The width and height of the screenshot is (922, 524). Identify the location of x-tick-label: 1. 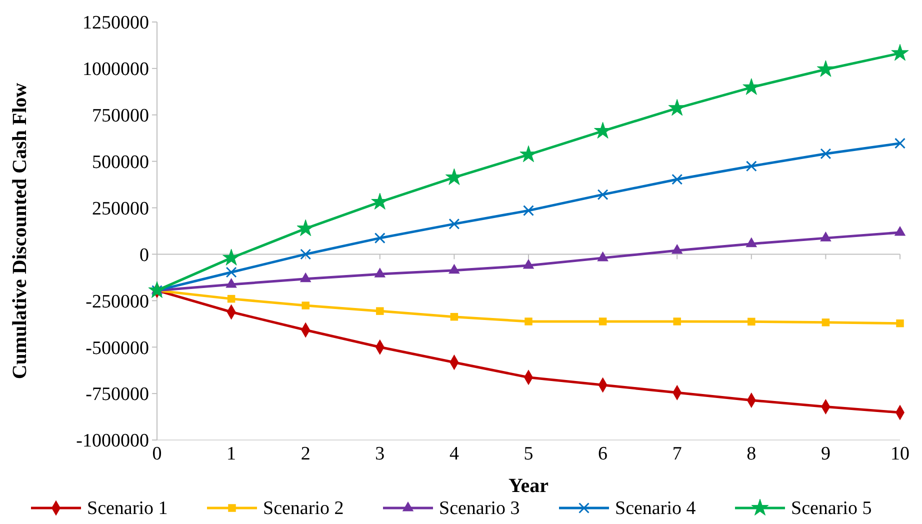
(231, 453).